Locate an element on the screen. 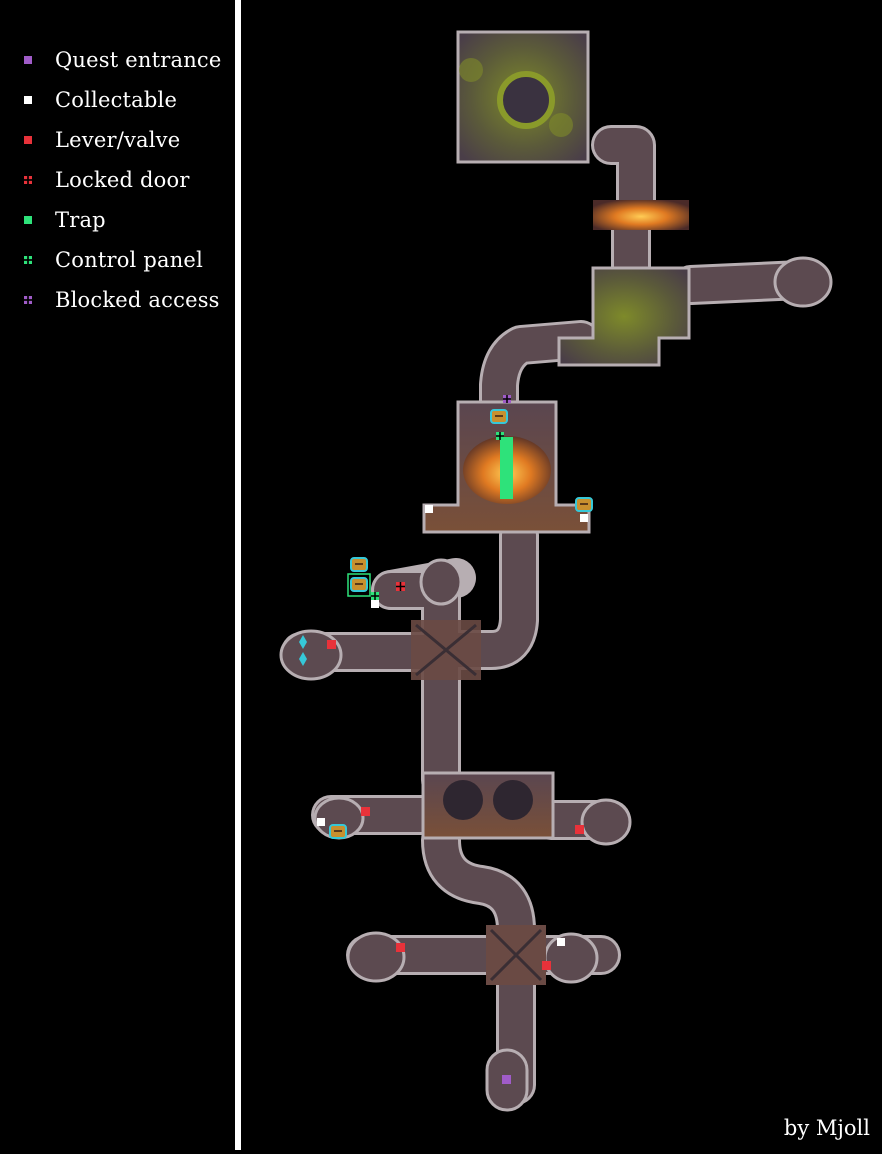  legend-item: Trap is located at coordinates (65, 220).